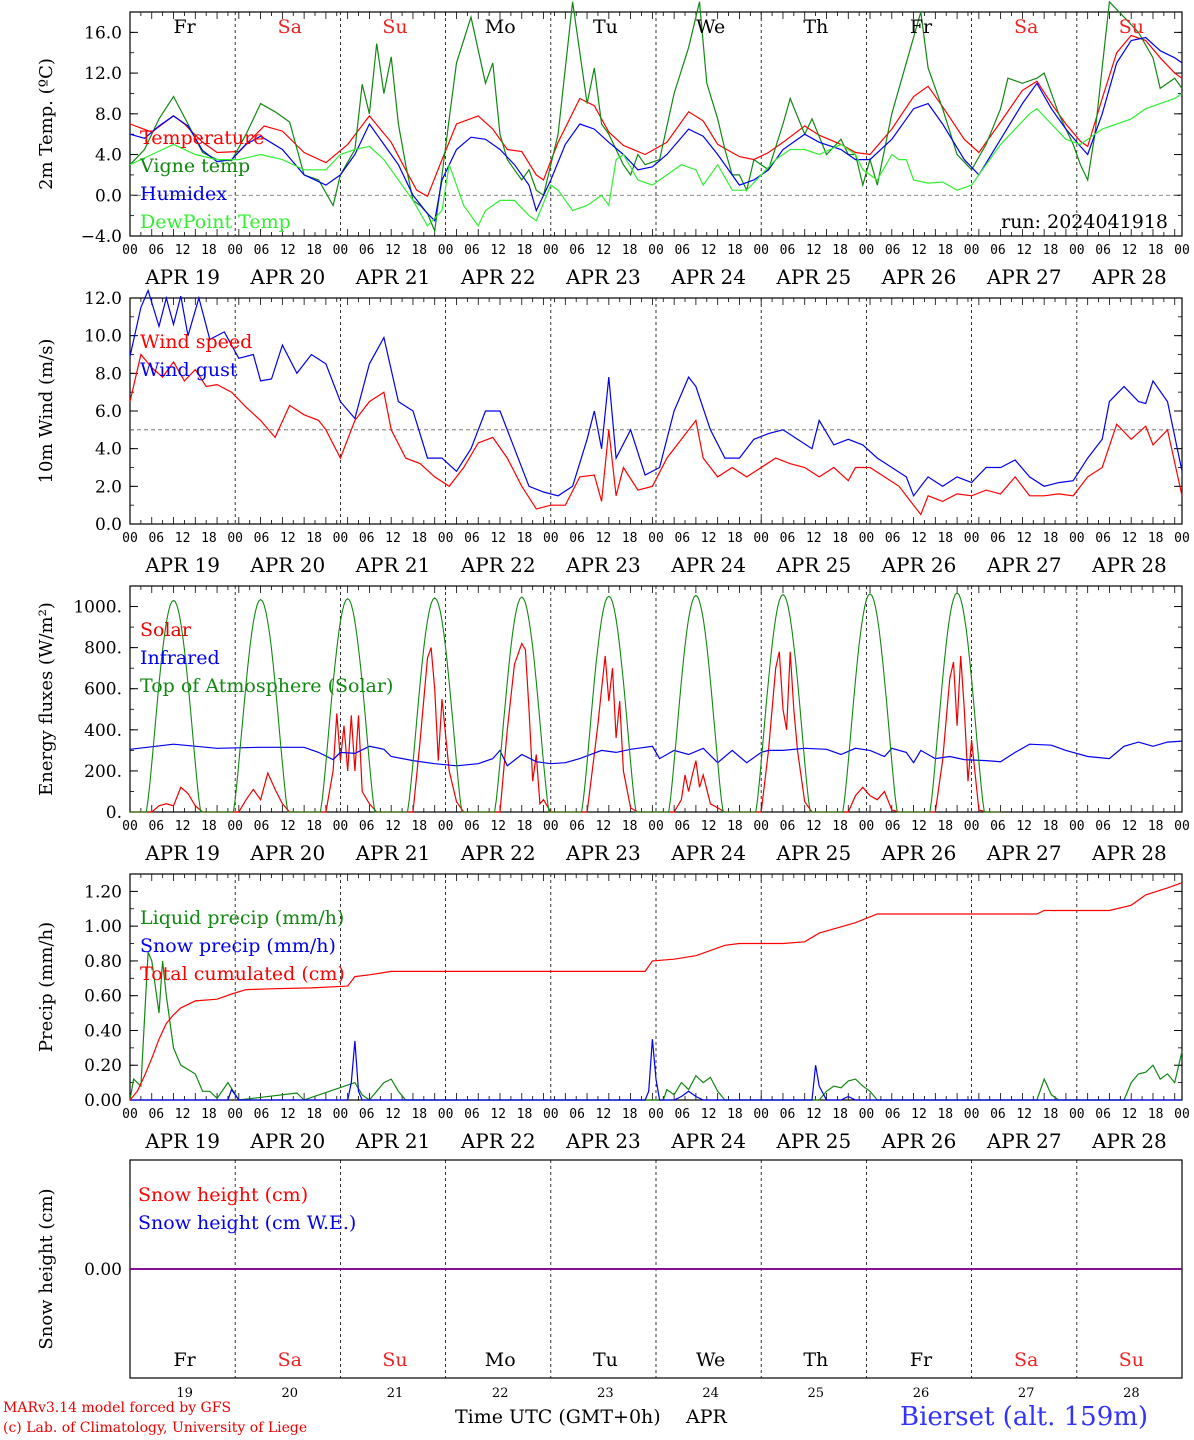  I want to click on legend-entry: Humidex, so click(183, 194).